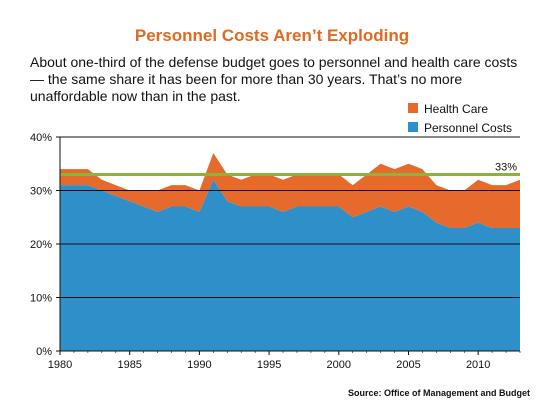 Image resolution: width=544 pixels, height=404 pixels. Describe the element at coordinates (438, 393) in the screenshot. I see `source-note: Source: Office of Management and Budget` at that location.